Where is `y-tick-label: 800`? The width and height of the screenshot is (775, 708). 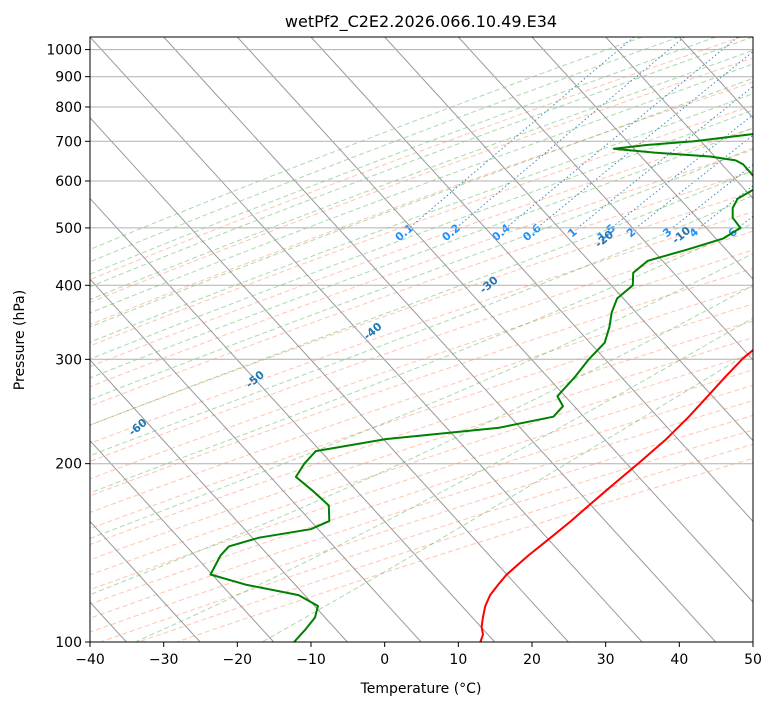 y-tick-label: 800 is located at coordinates (68, 108).